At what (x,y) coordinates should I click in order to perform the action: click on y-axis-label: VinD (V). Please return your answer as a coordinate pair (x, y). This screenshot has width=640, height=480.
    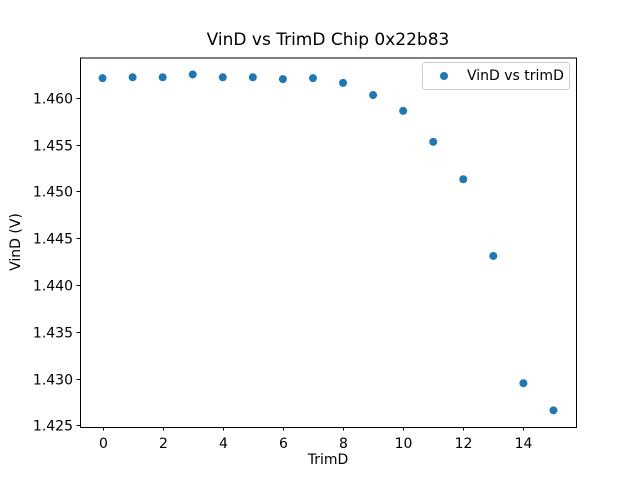
    Looking at the image, I should click on (16, 242).